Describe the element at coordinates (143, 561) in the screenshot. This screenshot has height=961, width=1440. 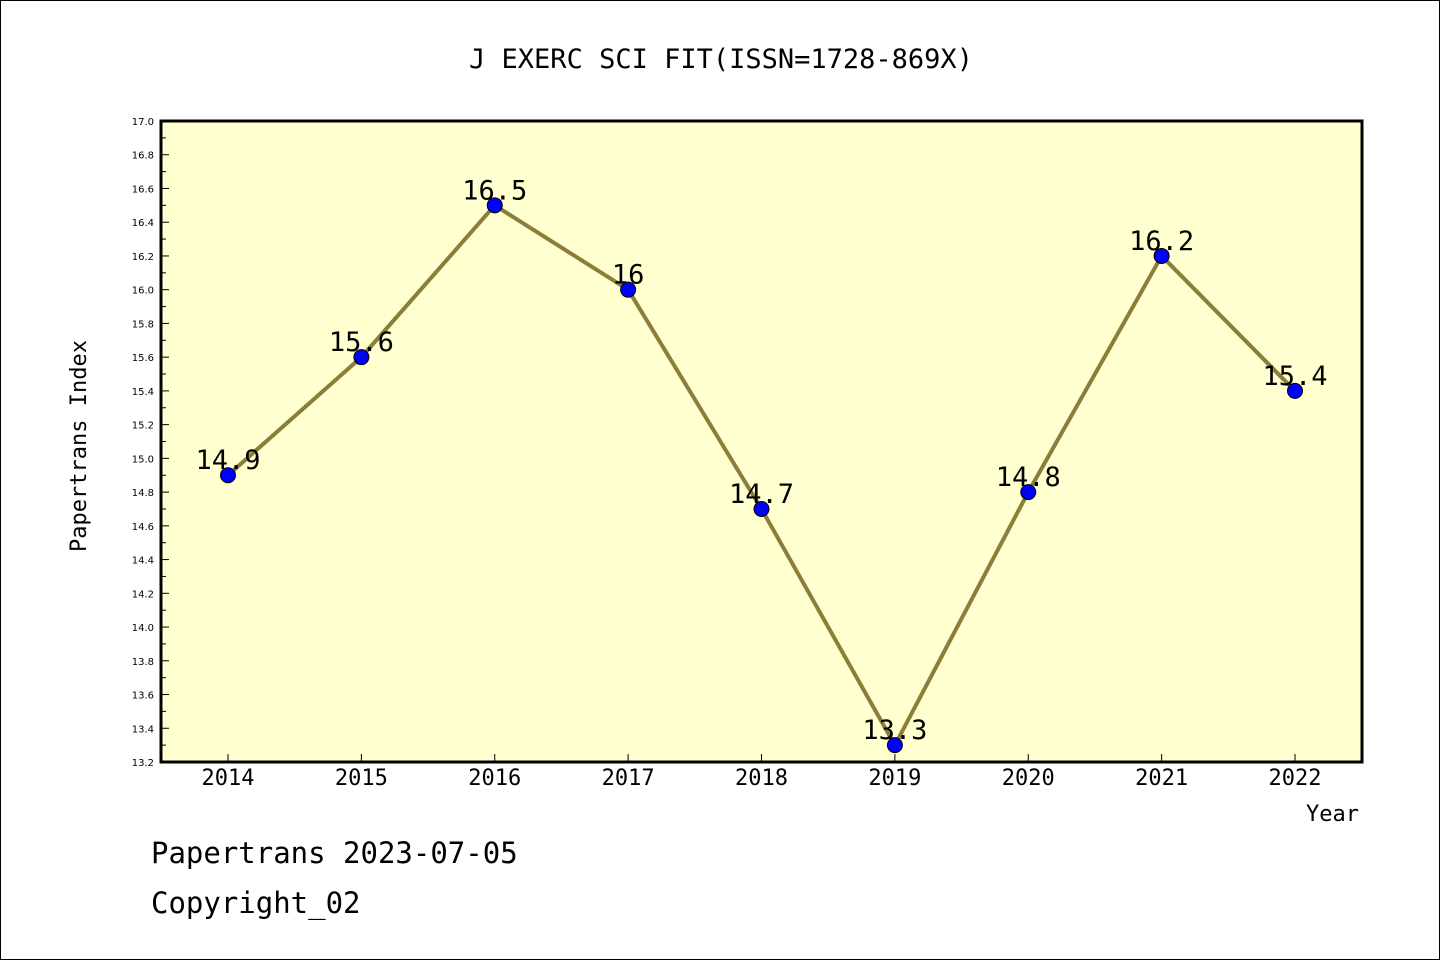
I see `y-tick-label: 14.4` at that location.